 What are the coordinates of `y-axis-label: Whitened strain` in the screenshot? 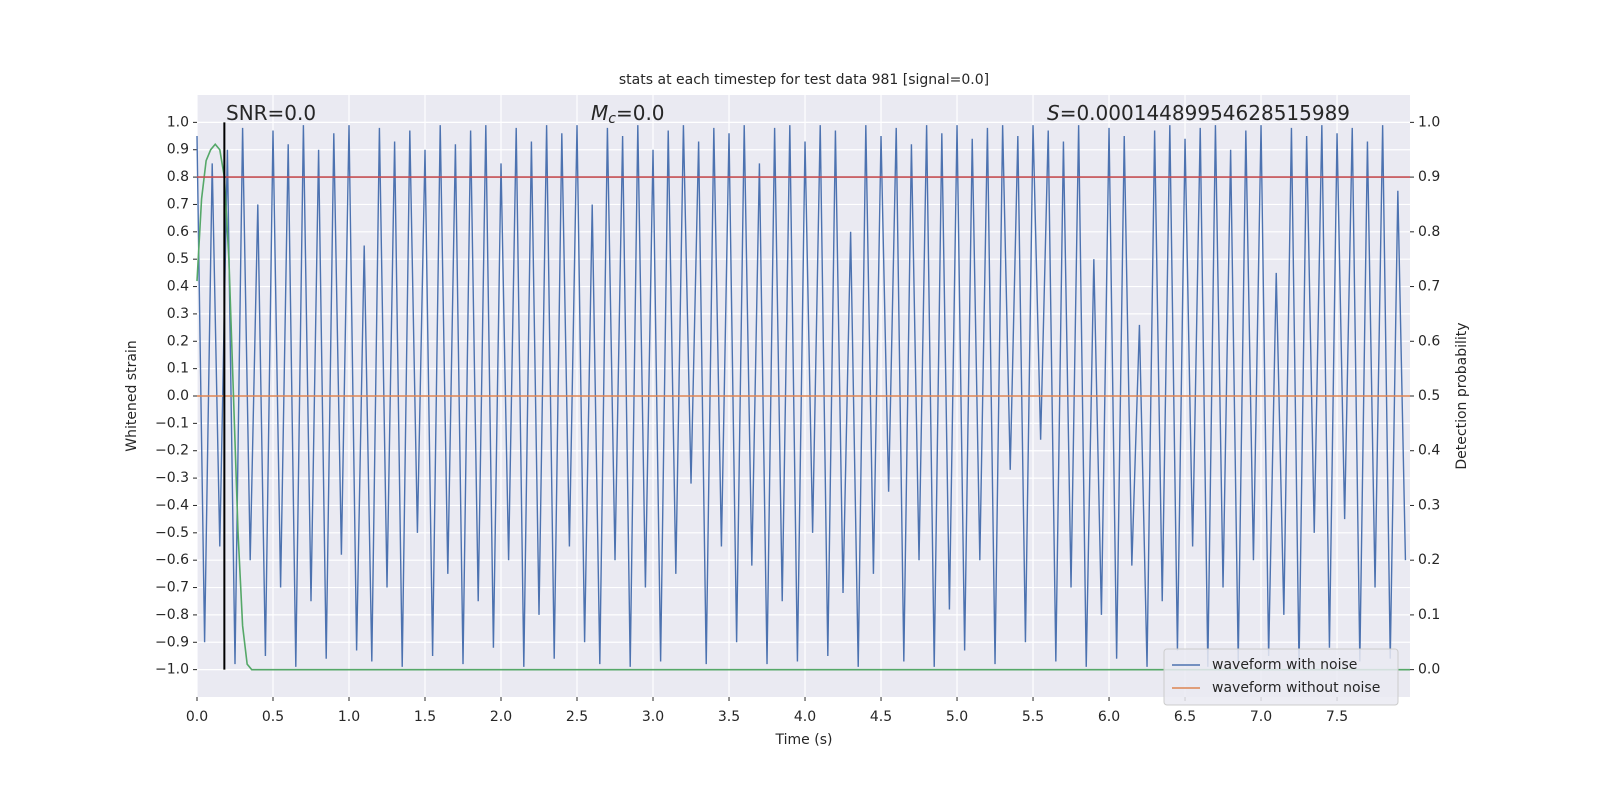 It's located at (132, 395).